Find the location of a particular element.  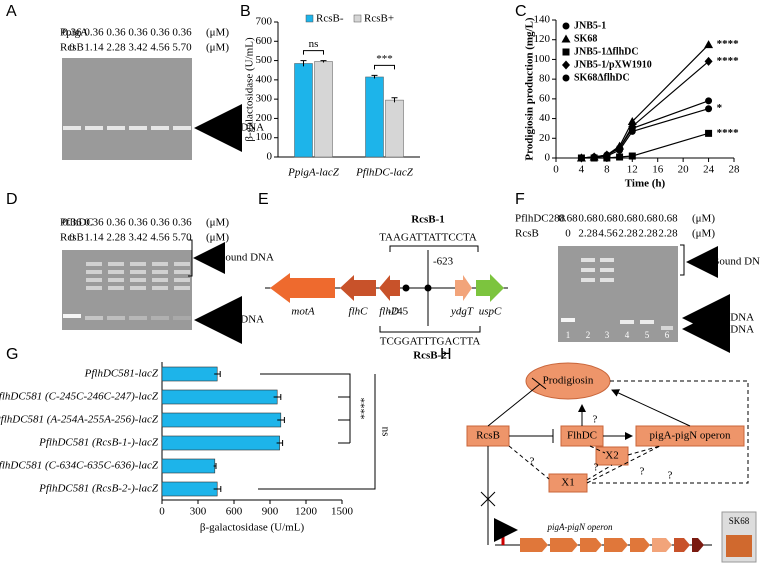

panel-label: D is located at coordinates (12, 199).